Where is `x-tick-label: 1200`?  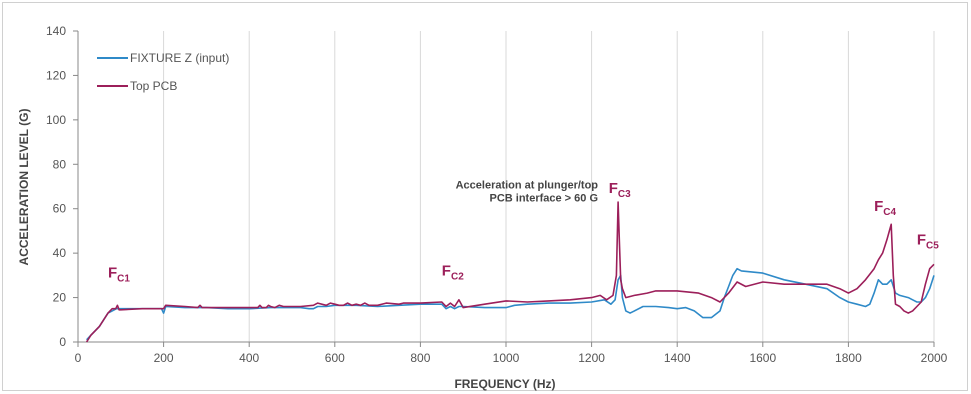
x-tick-label: 1200 is located at coordinates (591, 358).